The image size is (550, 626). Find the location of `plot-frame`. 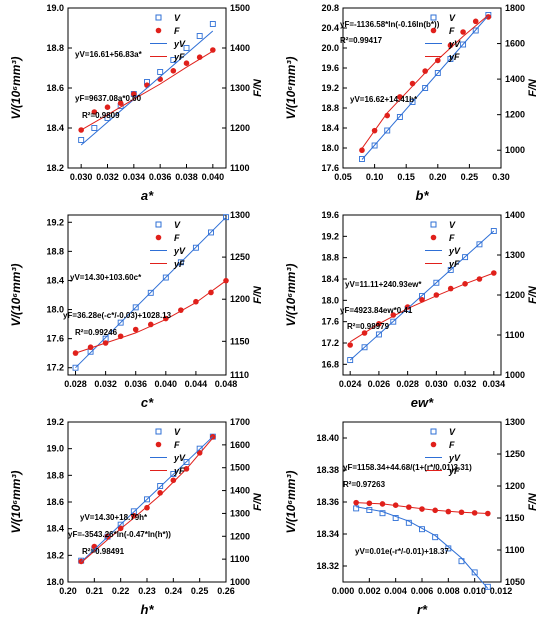

plot-frame is located at coordinates (422, 88).